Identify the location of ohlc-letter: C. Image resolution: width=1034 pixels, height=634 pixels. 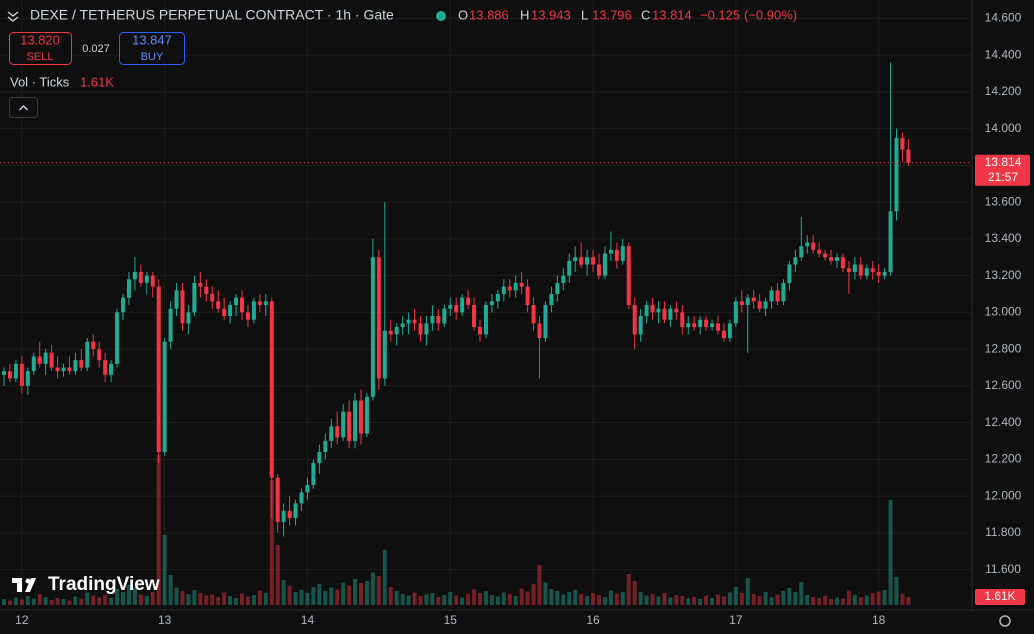
(645, 14).